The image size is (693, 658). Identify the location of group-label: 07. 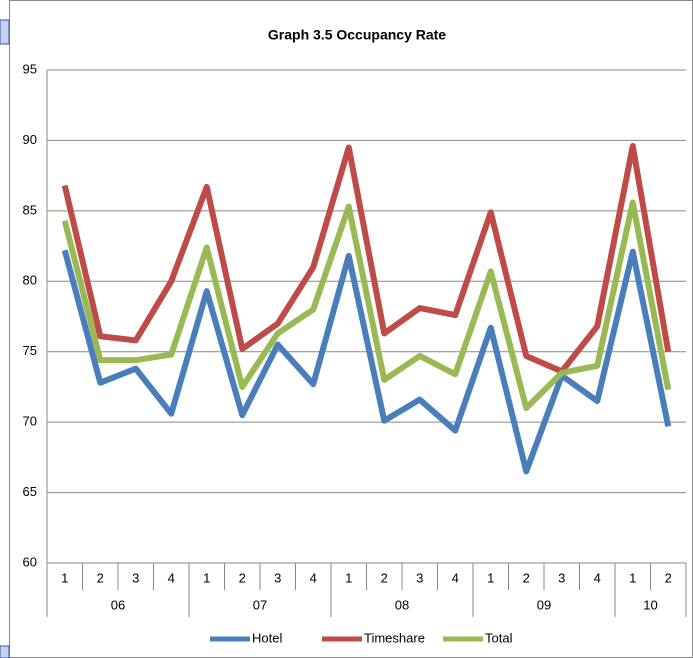
(260, 604).